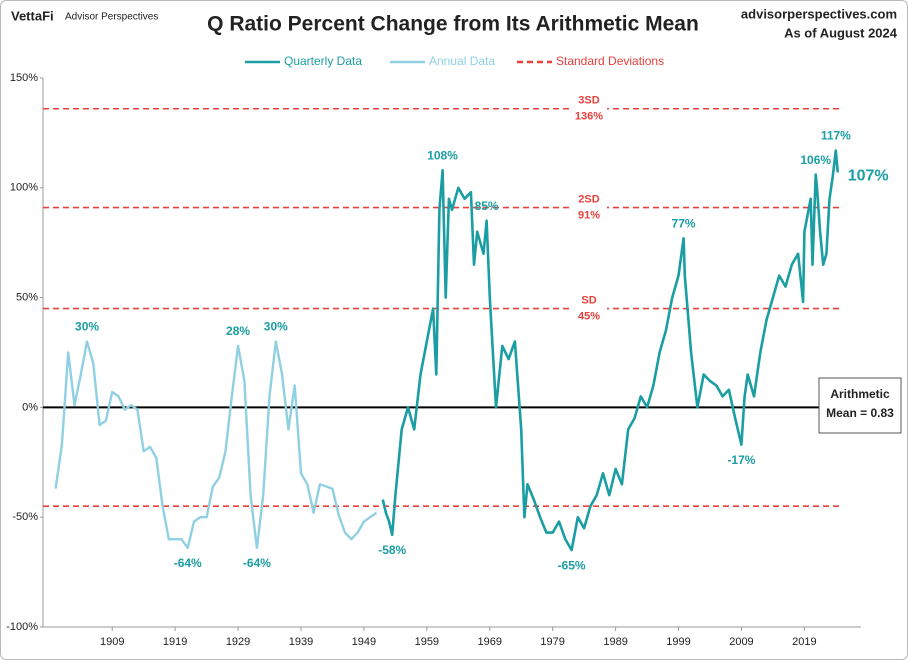 The image size is (908, 660). I want to click on annotation: -58%, so click(392, 550).